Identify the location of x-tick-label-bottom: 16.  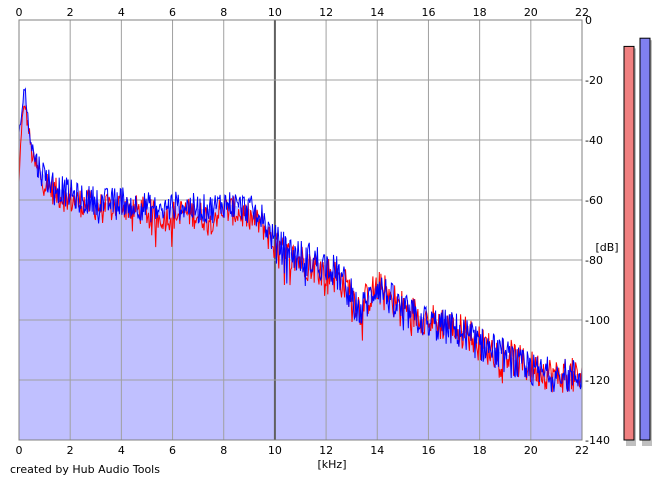
(428, 450).